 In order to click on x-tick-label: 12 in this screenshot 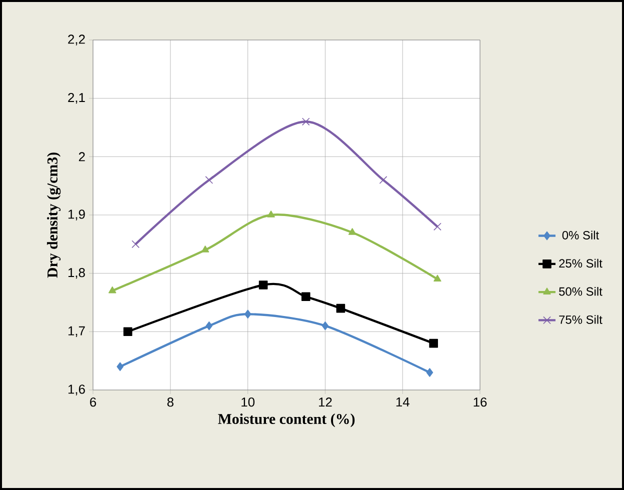, I will do `click(325, 402)`.